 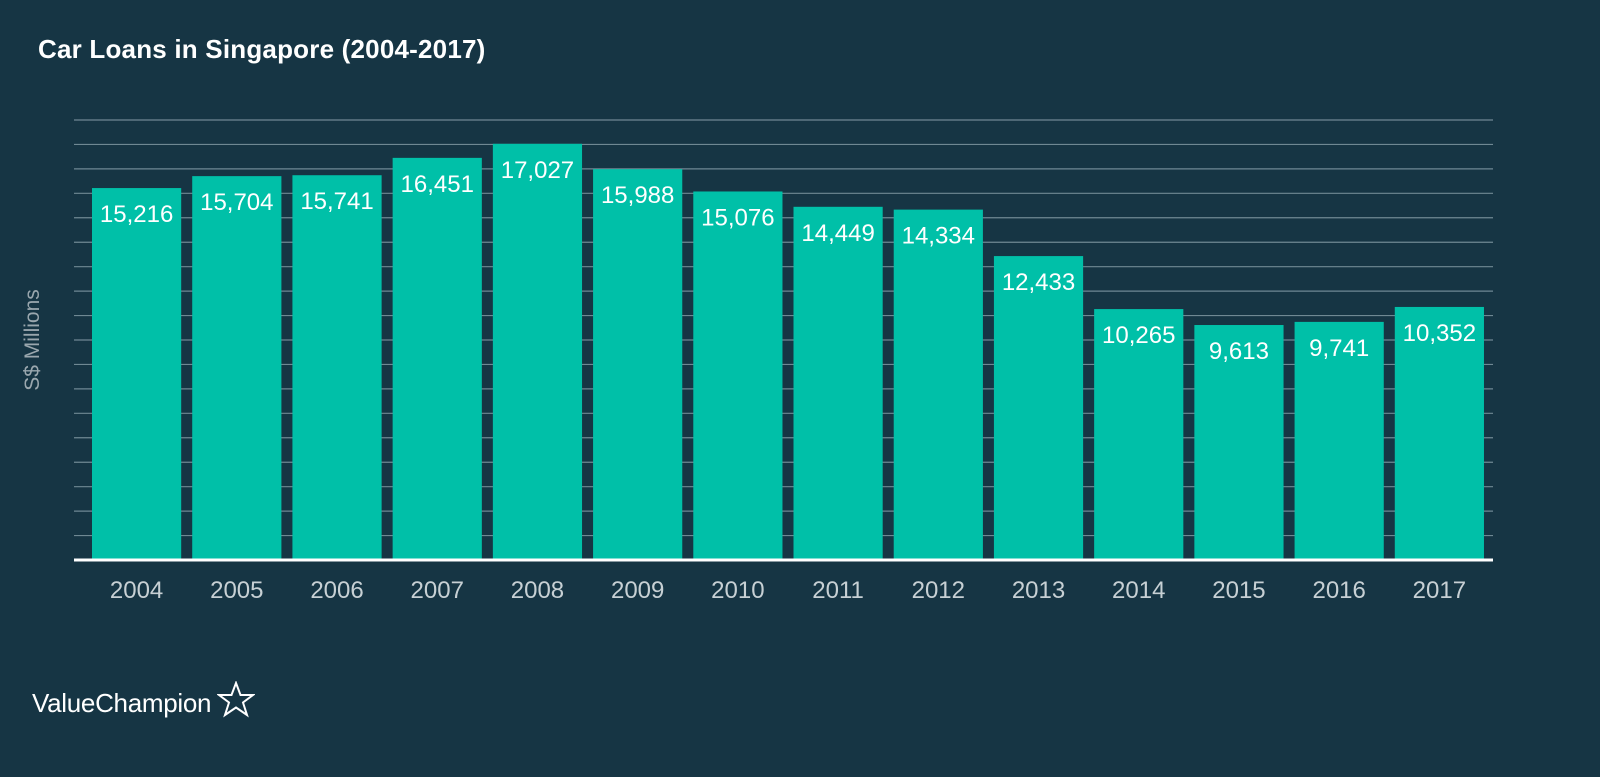 What do you see at coordinates (637, 195) in the screenshot?
I see `data-label: 15,988` at bounding box center [637, 195].